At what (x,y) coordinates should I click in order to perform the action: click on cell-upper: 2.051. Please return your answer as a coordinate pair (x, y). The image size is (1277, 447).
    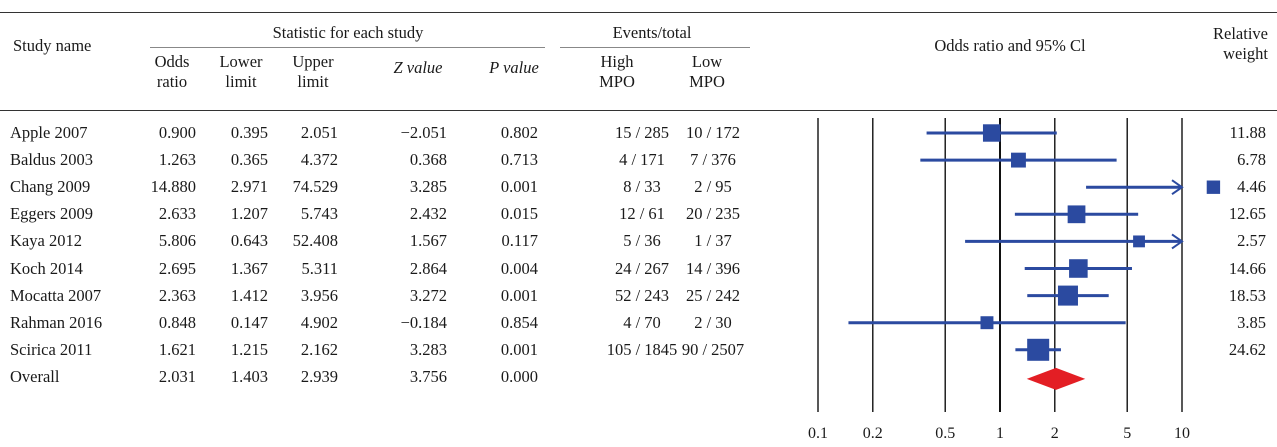
    Looking at the image, I should click on (319, 132).